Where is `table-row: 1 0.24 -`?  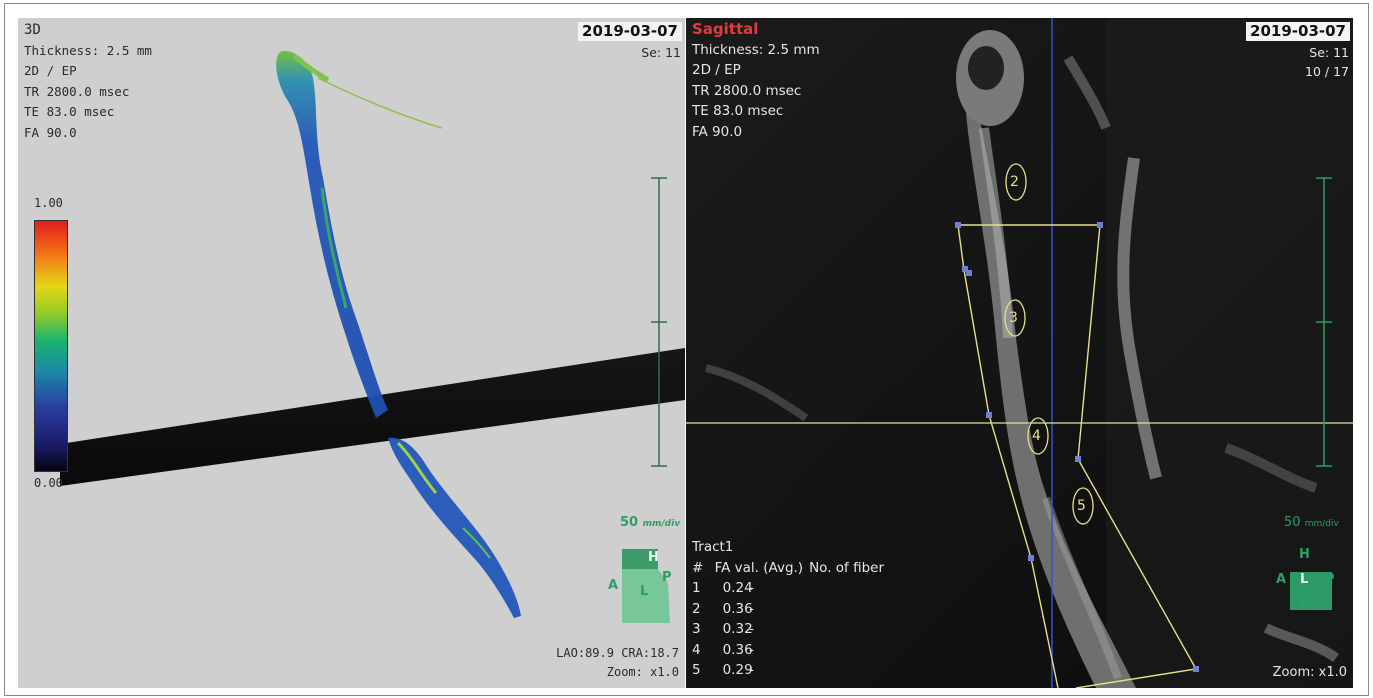 table-row: 1 0.24 - is located at coordinates (795, 588).